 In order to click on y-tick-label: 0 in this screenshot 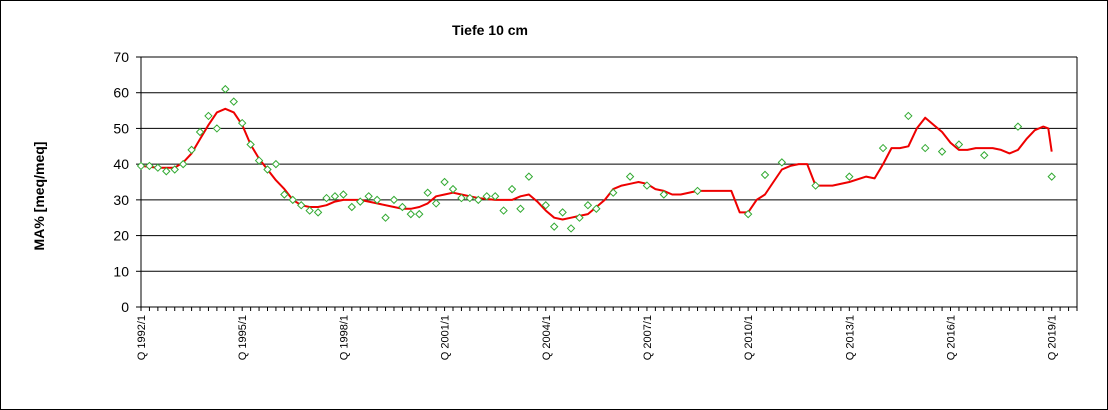, I will do `click(125, 307)`.